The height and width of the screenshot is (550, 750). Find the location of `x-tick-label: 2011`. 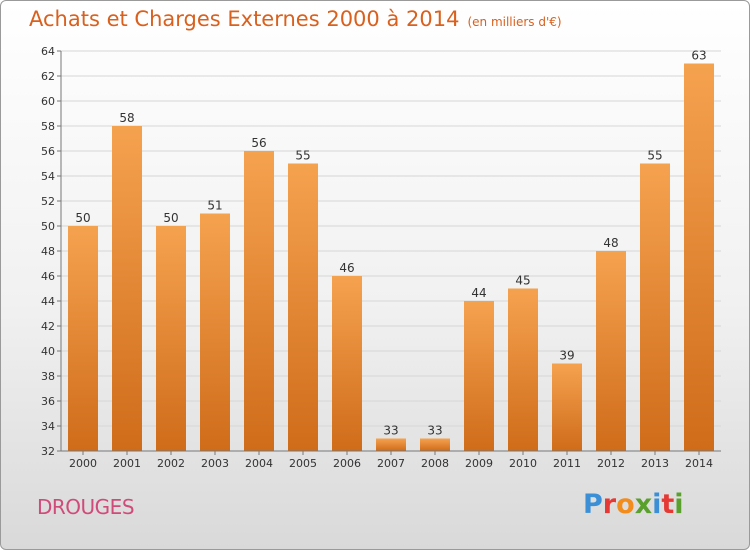

x-tick-label: 2011 is located at coordinates (567, 463).